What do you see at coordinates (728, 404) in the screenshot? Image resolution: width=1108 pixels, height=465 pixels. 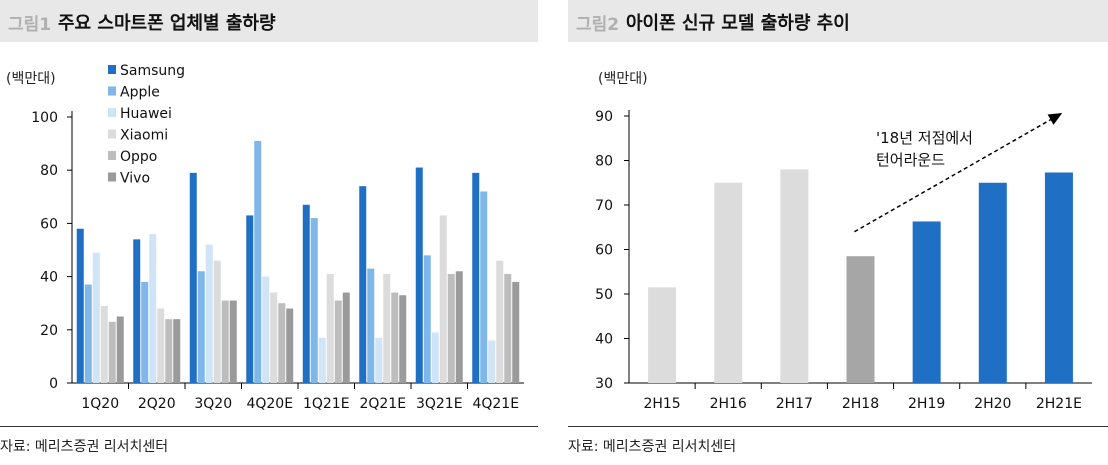 I see `x-tick-label: 2H16` at bounding box center [728, 404].